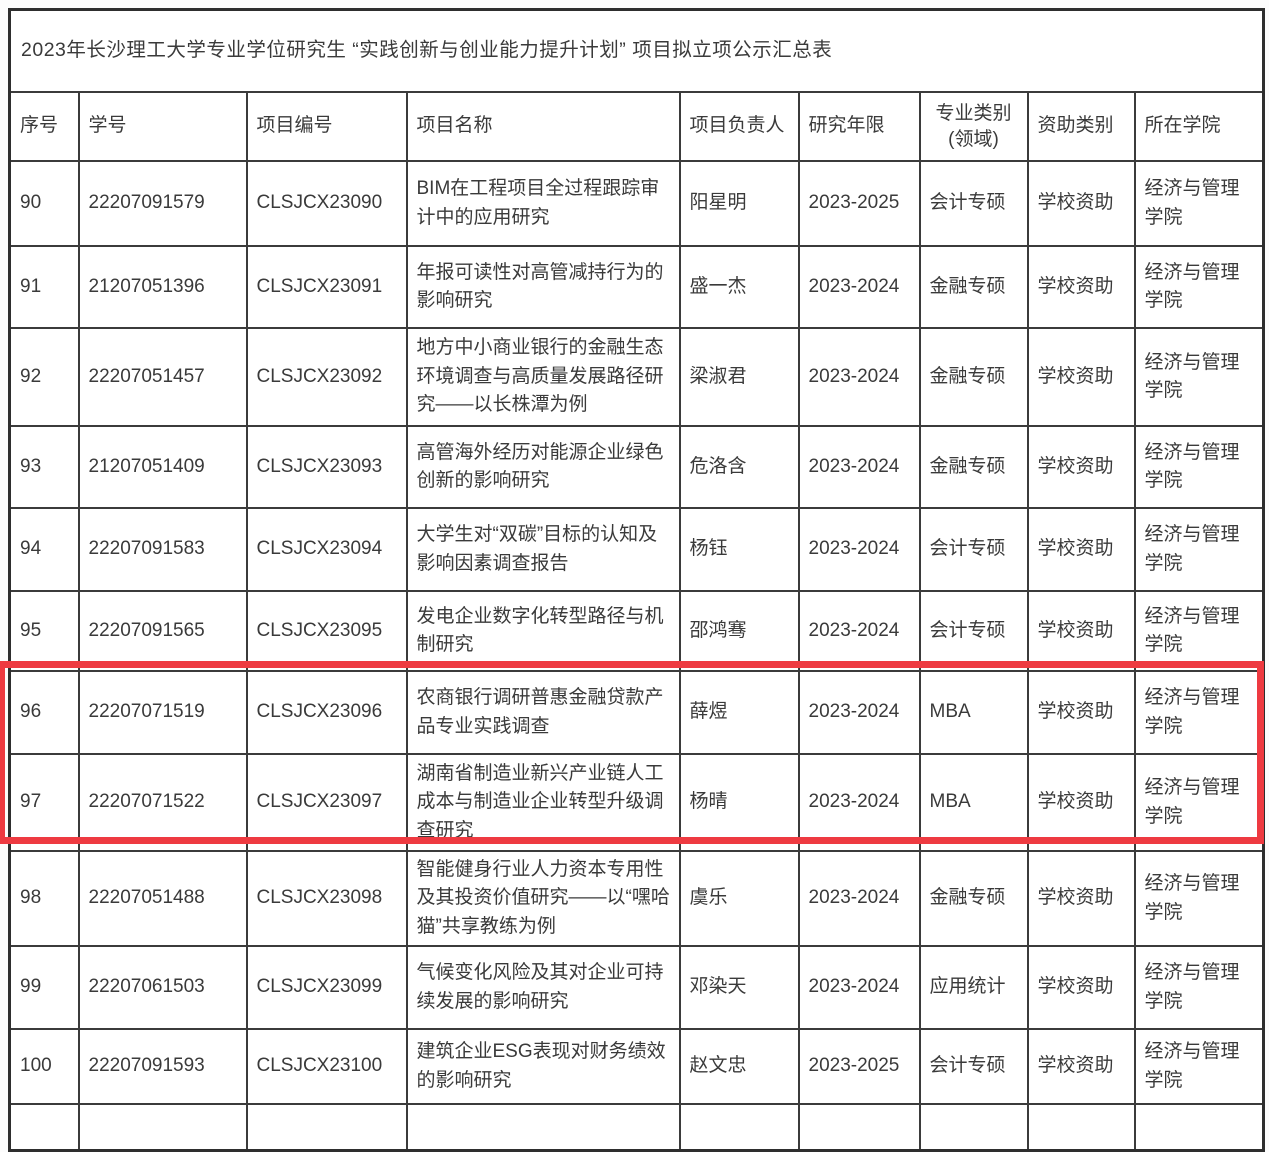 The height and width of the screenshot is (1152, 1269). I want to click on cell-leader: 虞乐, so click(739, 898).